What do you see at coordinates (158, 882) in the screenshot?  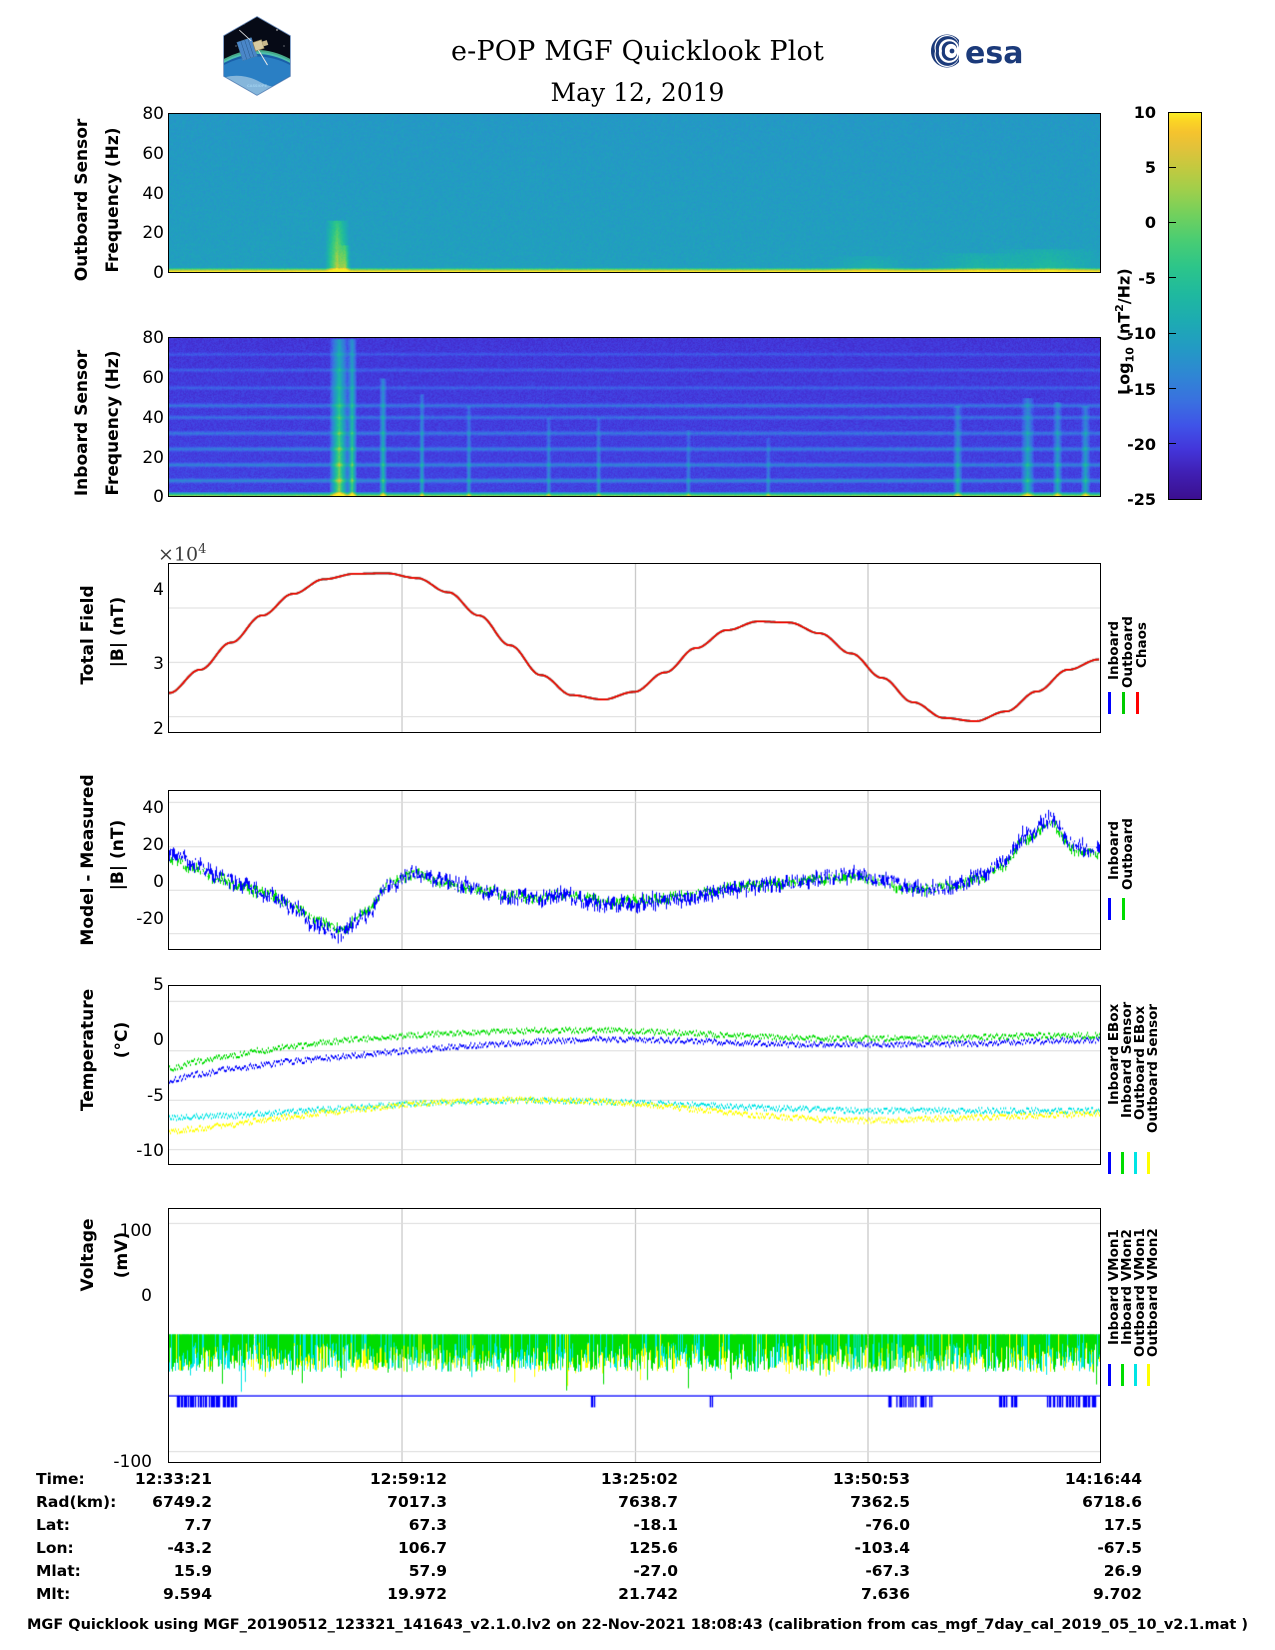 I see `ytick-mm: 0` at bounding box center [158, 882].